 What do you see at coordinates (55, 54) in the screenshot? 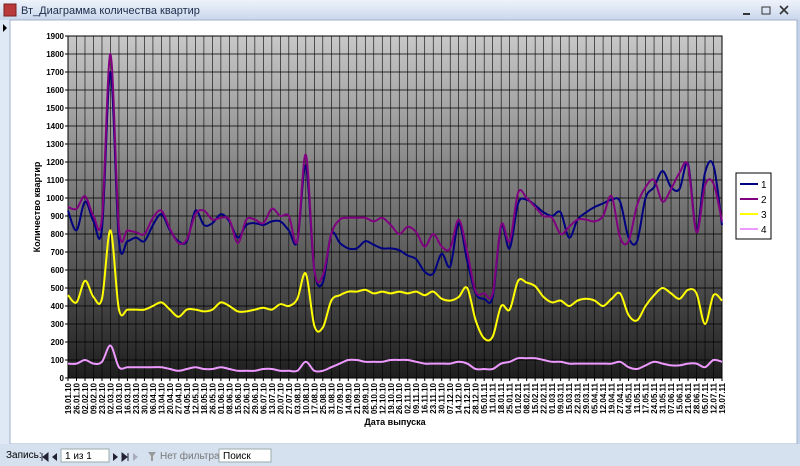
I see `y-tick-label: 1800` at bounding box center [55, 54].